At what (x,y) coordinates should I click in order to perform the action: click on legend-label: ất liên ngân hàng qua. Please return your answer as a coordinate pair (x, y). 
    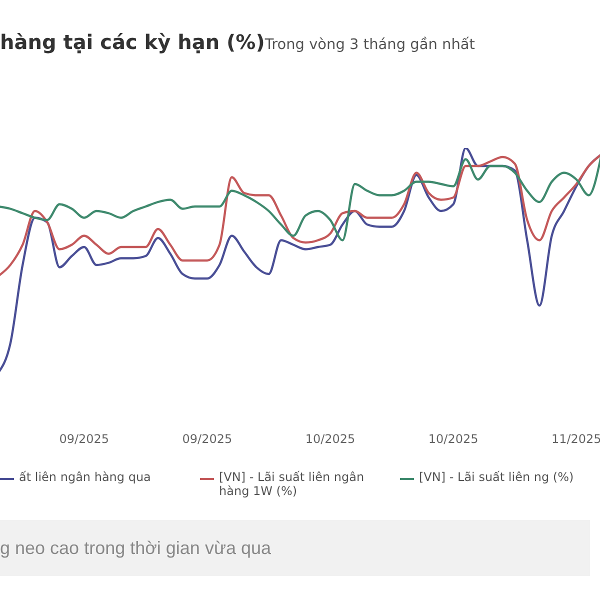
    Looking at the image, I should click on (85, 477).